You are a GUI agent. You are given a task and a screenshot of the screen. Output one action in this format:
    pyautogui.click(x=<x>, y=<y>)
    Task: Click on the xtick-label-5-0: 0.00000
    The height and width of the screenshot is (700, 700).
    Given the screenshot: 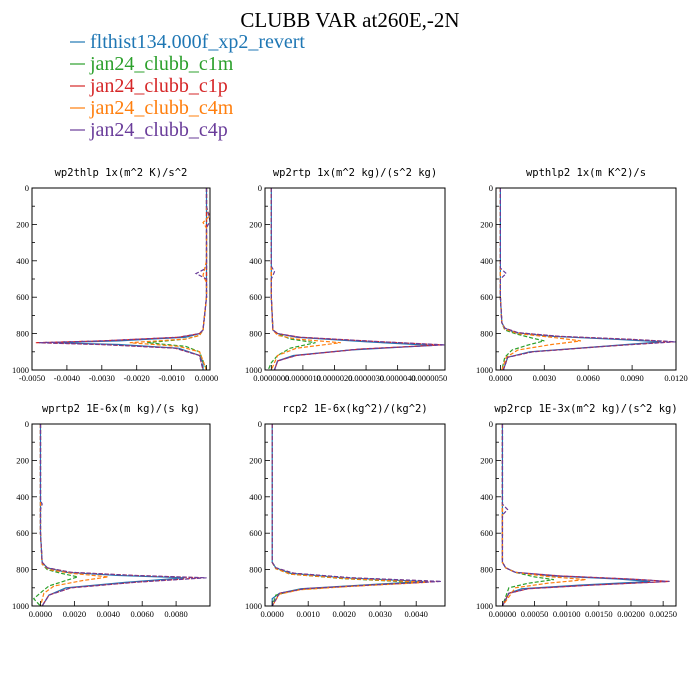 What is the action you would take?
    pyautogui.click(x=503, y=614)
    